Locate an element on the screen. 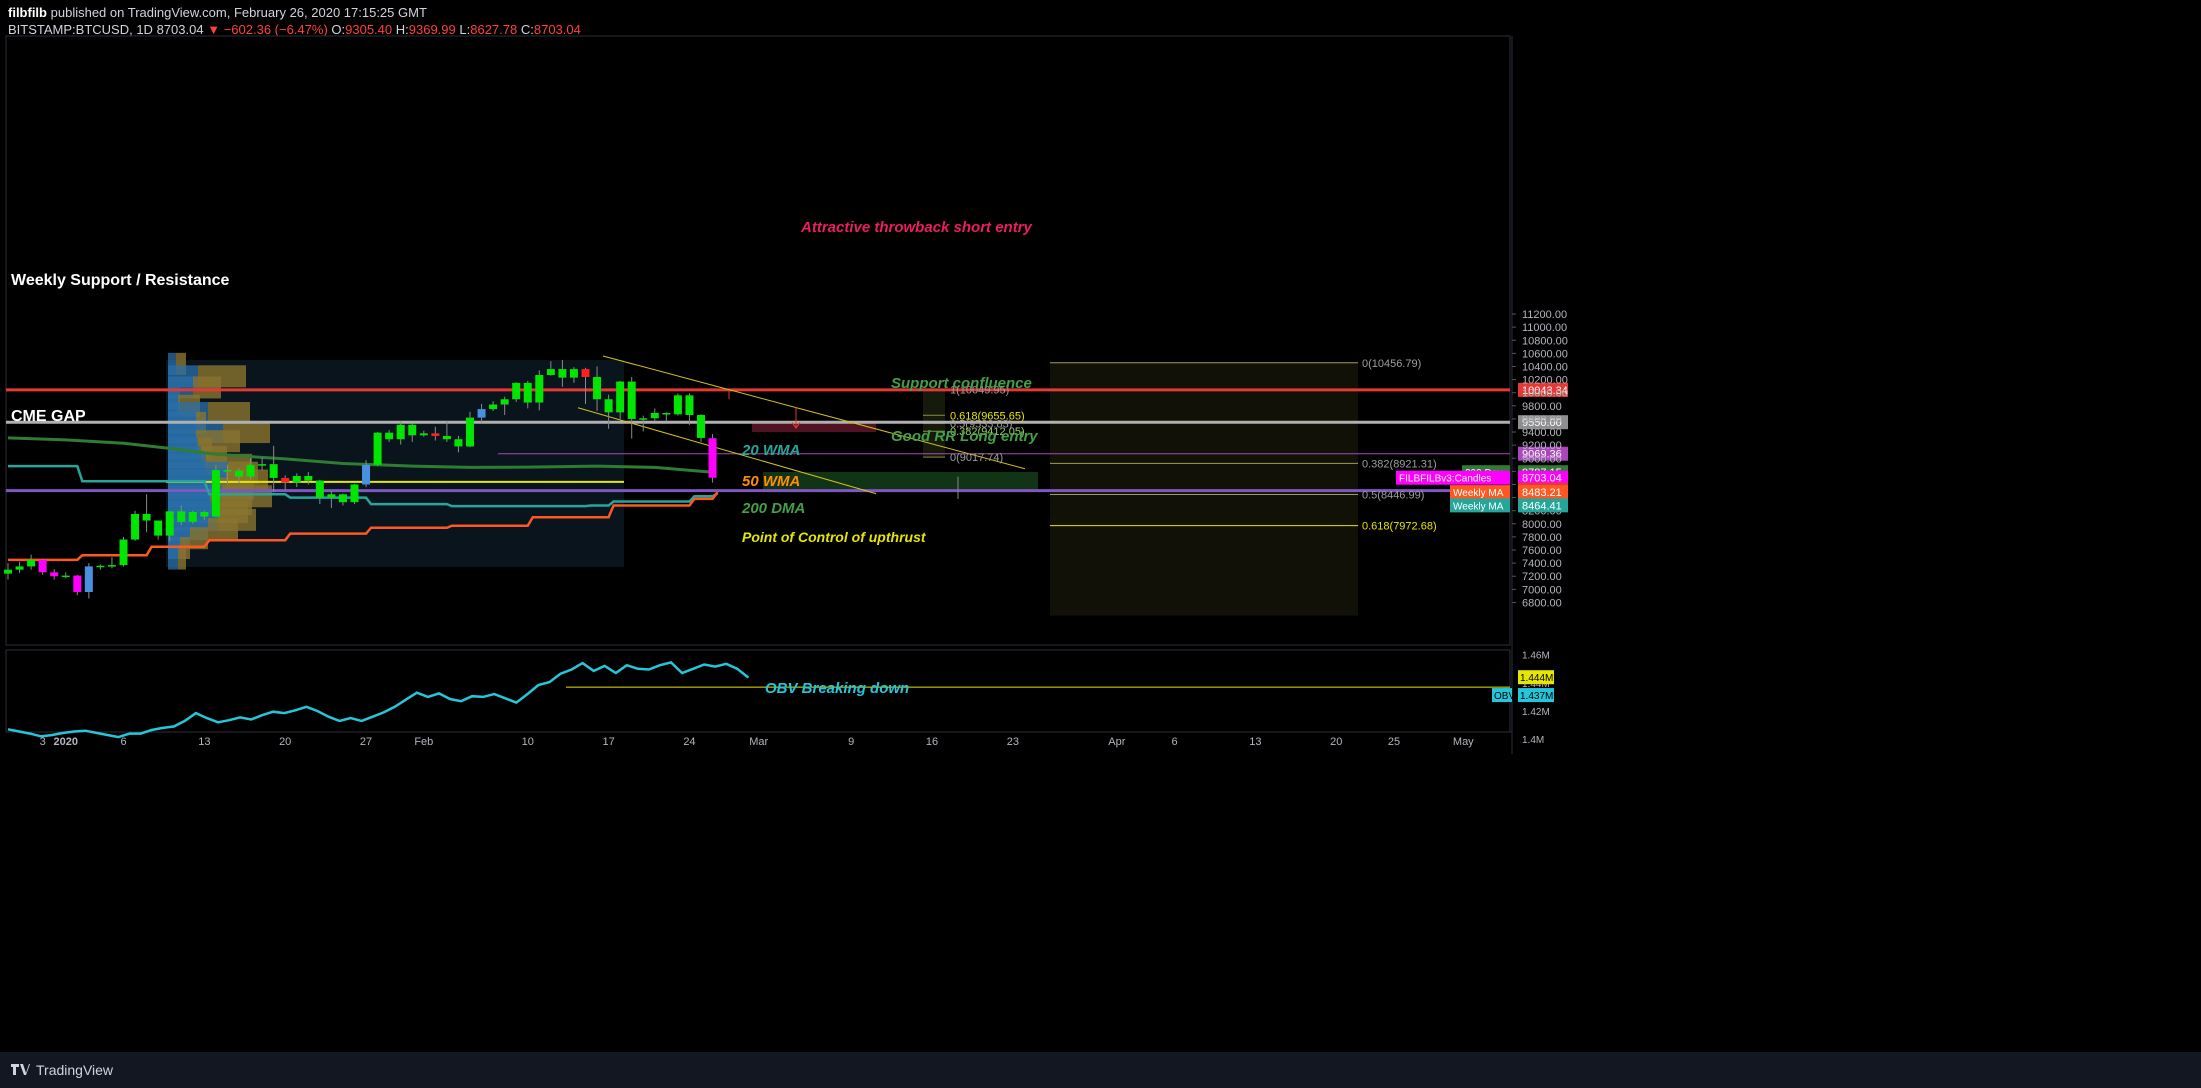 The height and width of the screenshot is (1088, 2201). weekly-sr-label: Weekly Support / Resistance is located at coordinates (120, 280).